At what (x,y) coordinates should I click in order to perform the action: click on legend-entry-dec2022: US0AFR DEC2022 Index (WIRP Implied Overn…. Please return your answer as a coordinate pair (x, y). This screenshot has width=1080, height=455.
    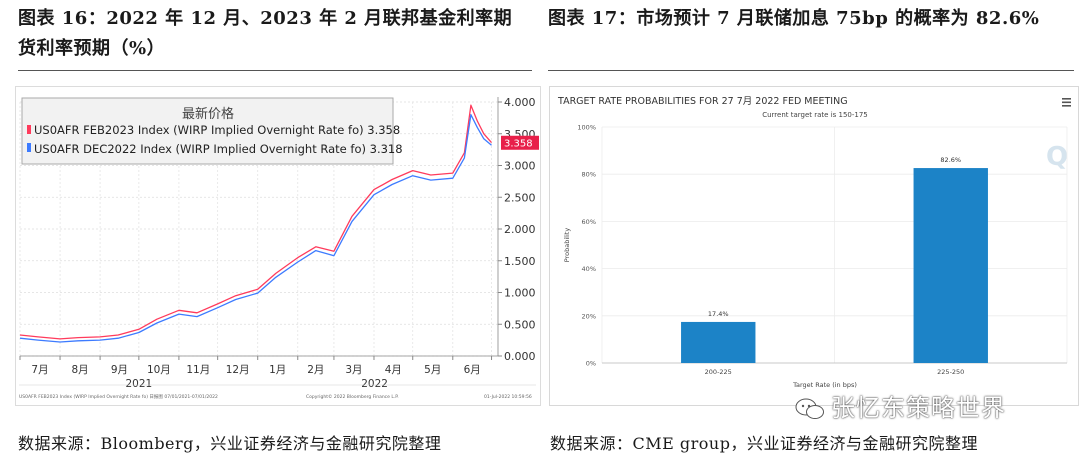
    Looking at the image, I should click on (218, 149).